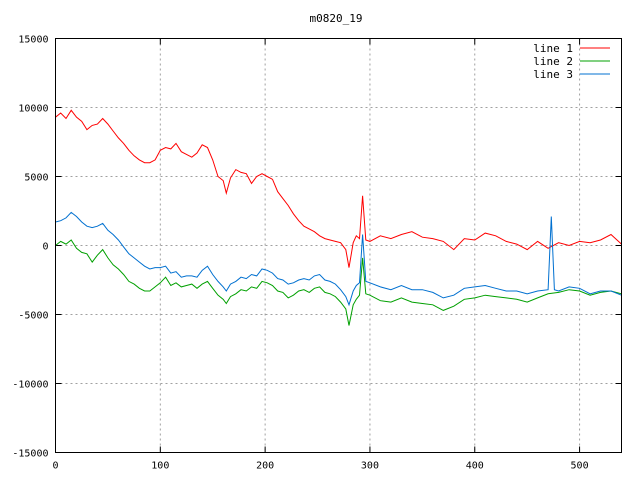 The image size is (640, 480). Describe the element at coordinates (553, 74) in the screenshot. I see `legend-label: line 3` at that location.